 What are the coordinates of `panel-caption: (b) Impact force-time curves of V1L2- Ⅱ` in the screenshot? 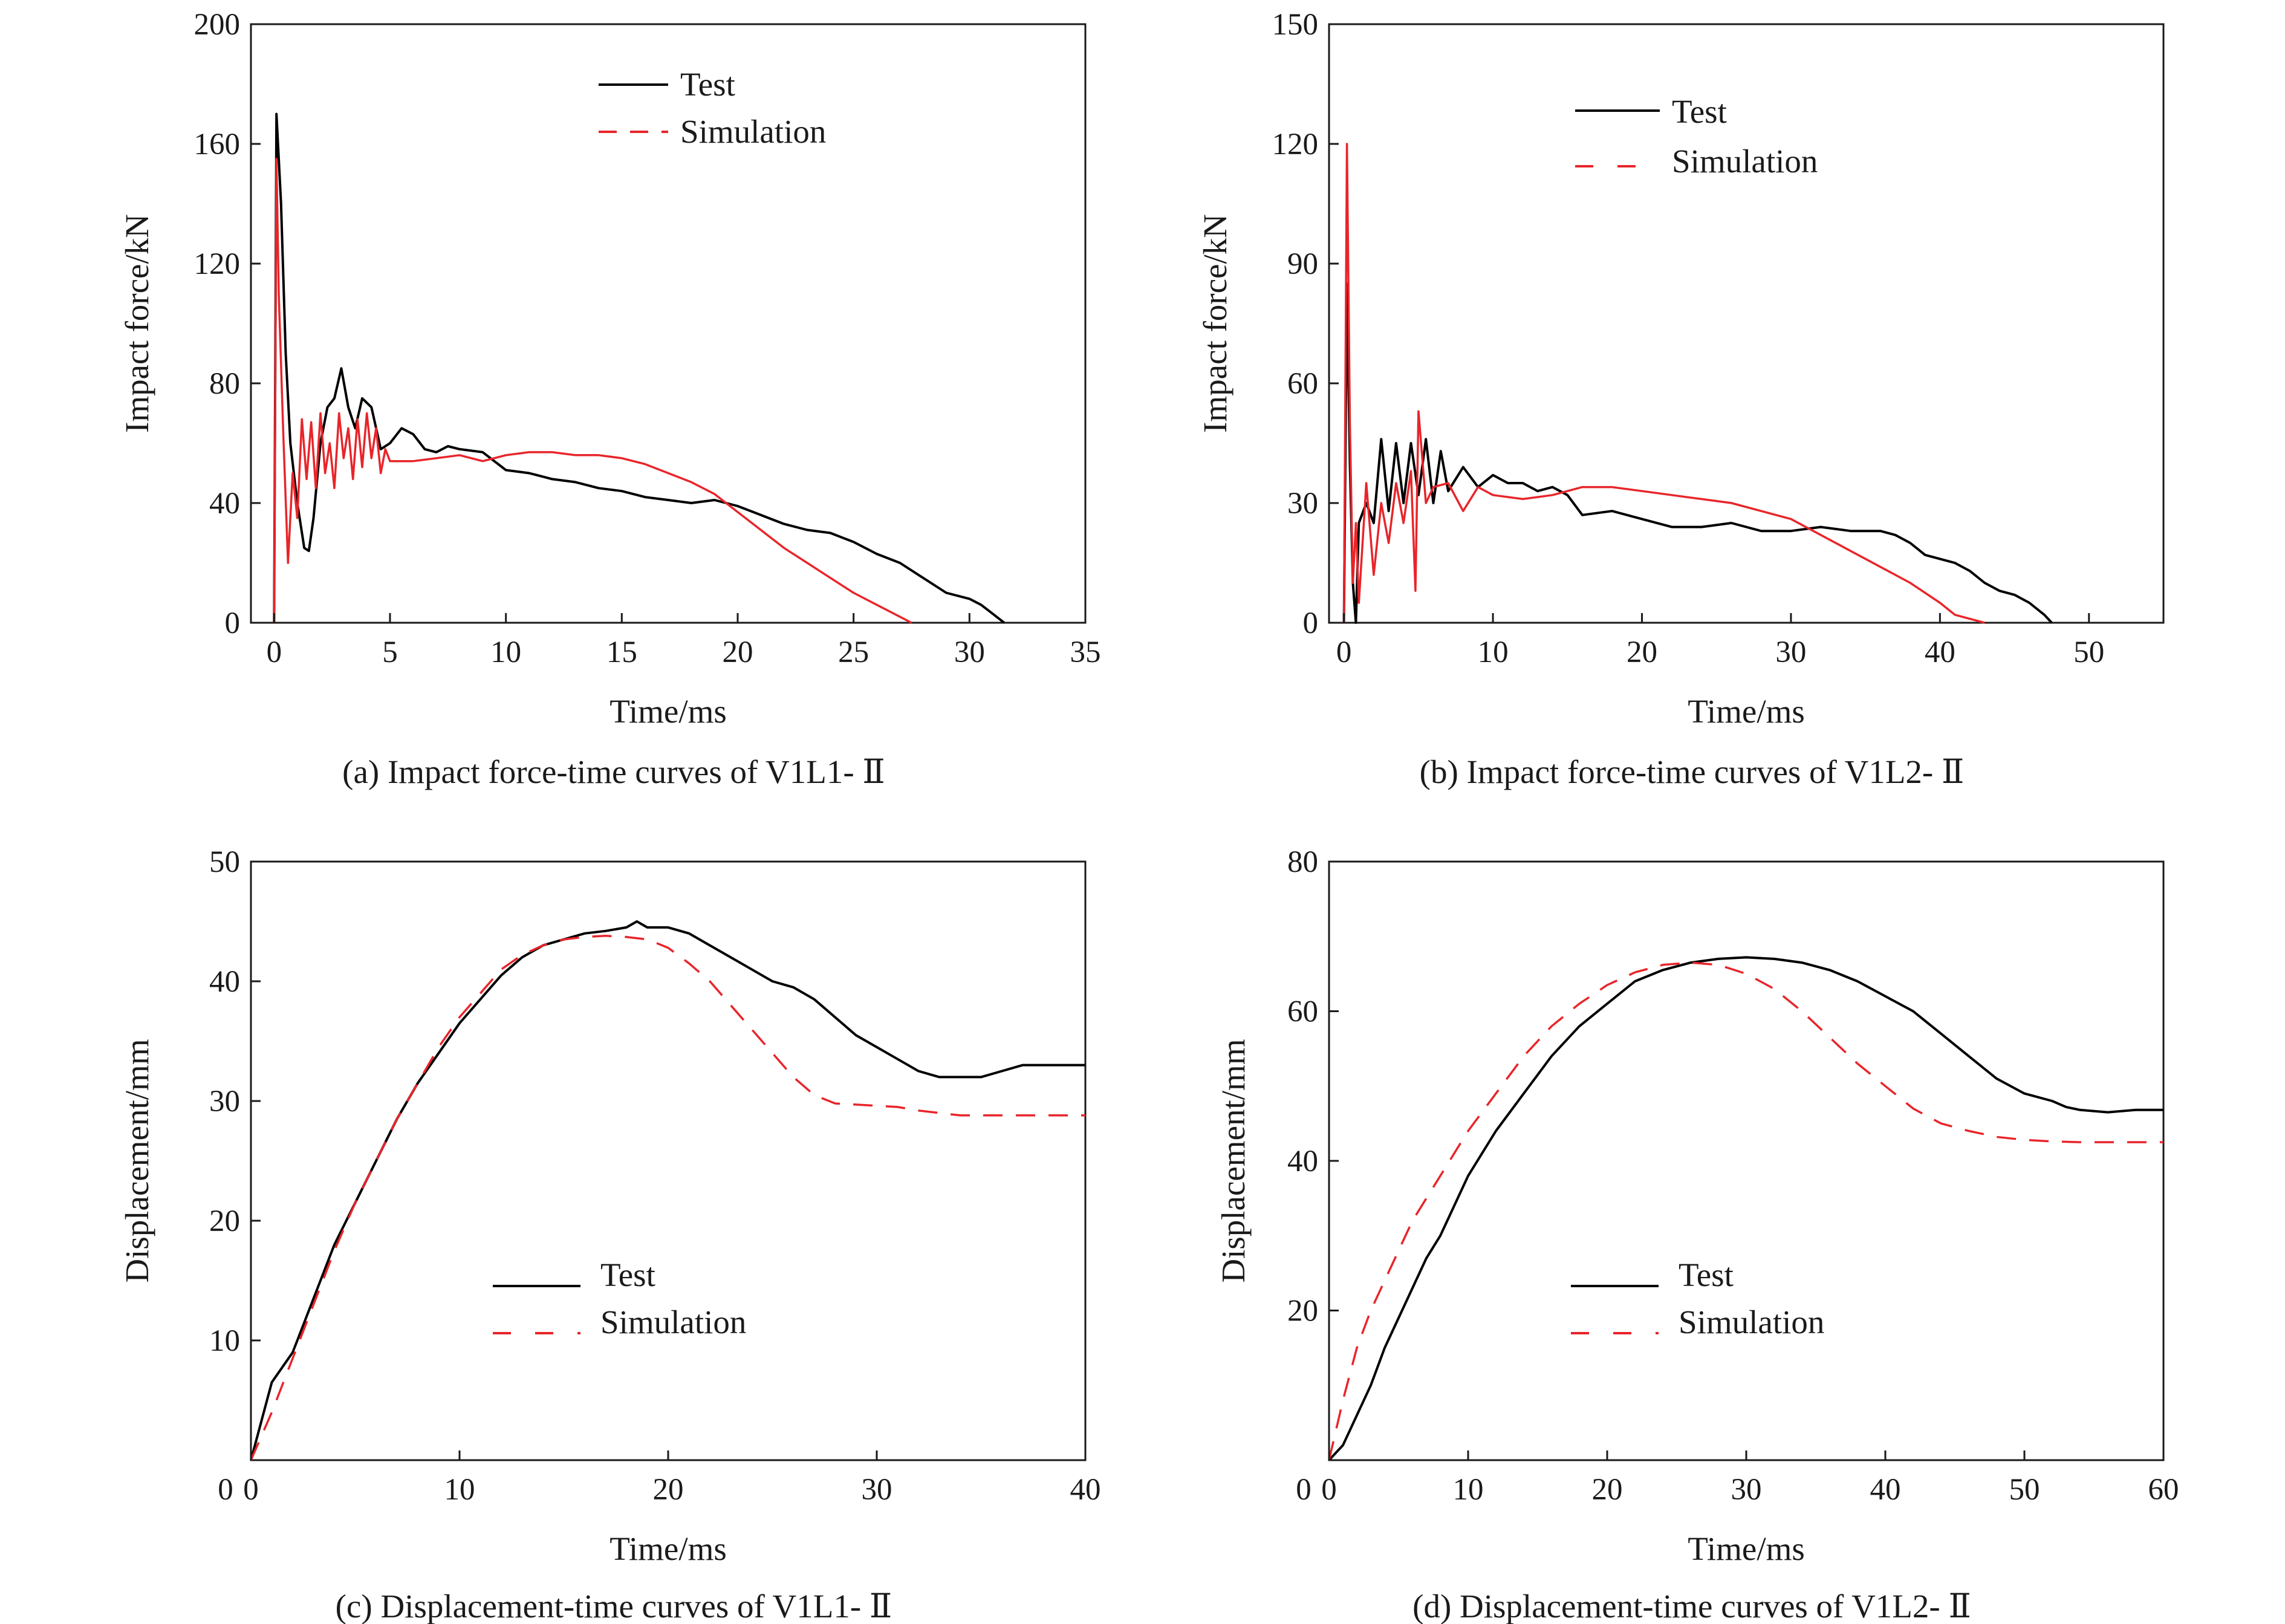 It's located at (1692, 771).